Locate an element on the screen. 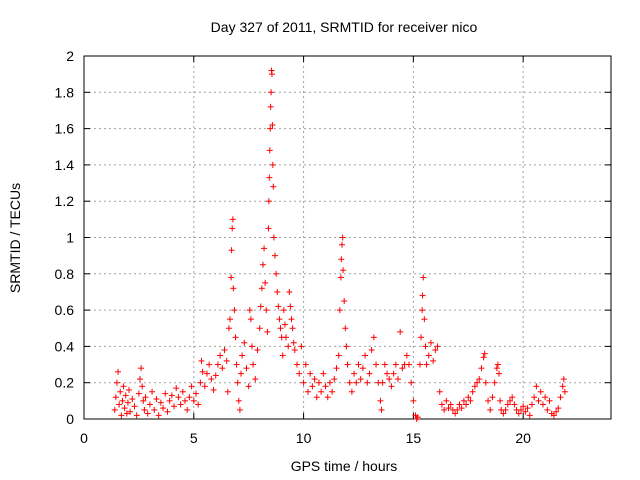  y-tick-label: 1 is located at coordinates (70, 238).